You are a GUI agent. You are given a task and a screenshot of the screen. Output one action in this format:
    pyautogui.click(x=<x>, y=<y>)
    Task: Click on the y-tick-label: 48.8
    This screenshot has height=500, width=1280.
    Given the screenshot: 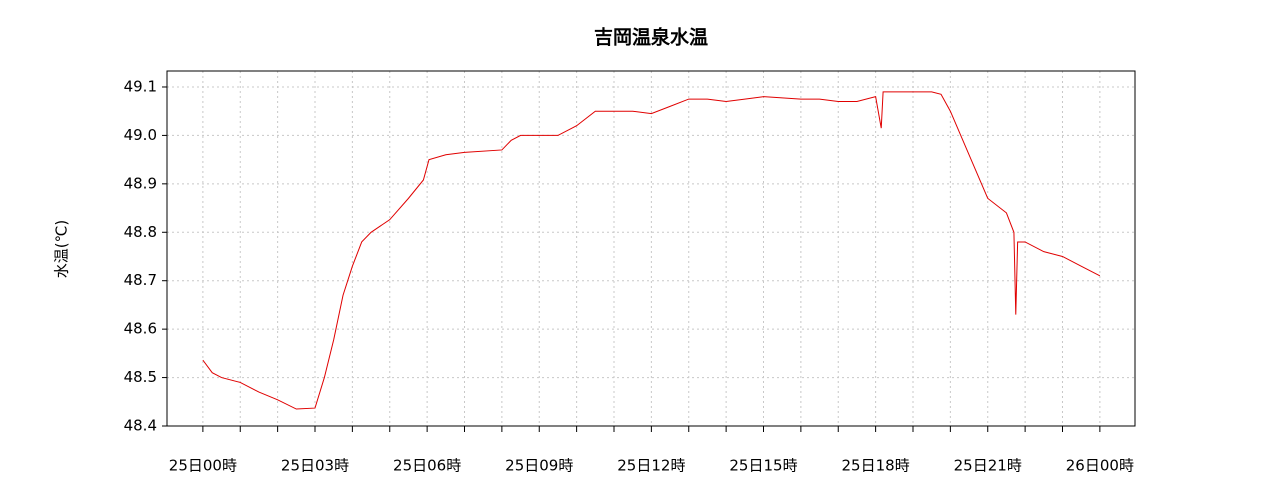 What is the action you would take?
    pyautogui.click(x=140, y=232)
    